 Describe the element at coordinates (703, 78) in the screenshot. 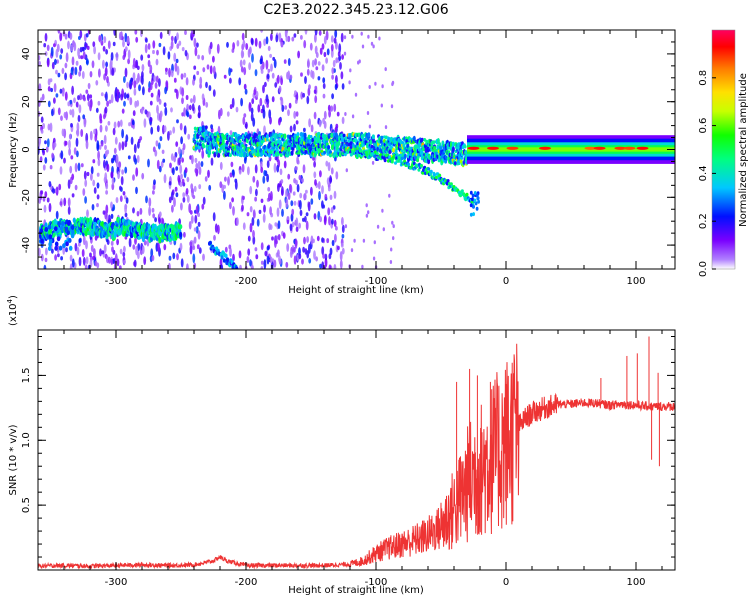

I see `colorbar-tick-label: 0.8` at that location.